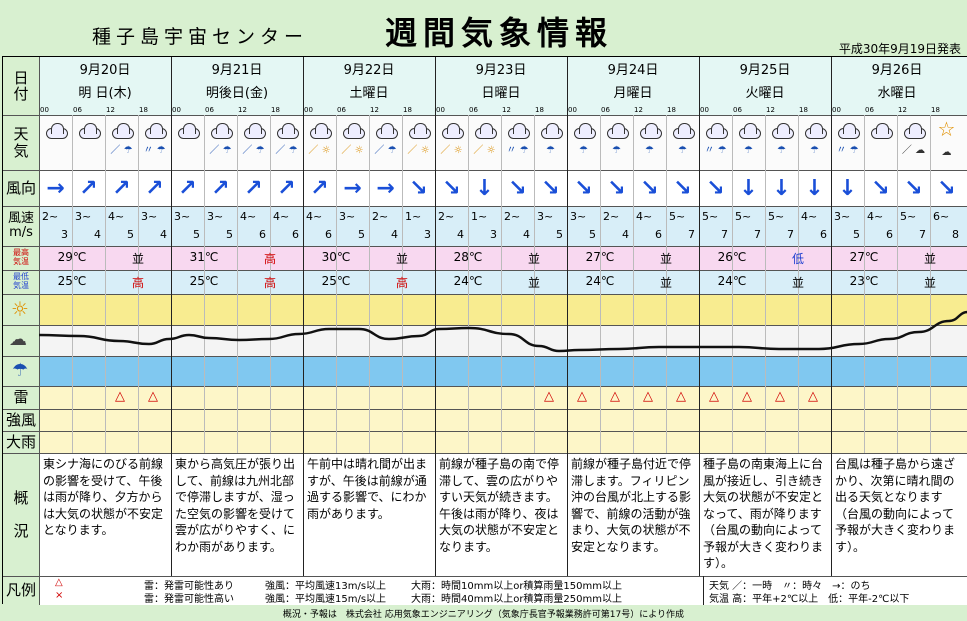 The height and width of the screenshot is (621, 967). I want to click on wind-speed-max: 4, so click(97, 234).